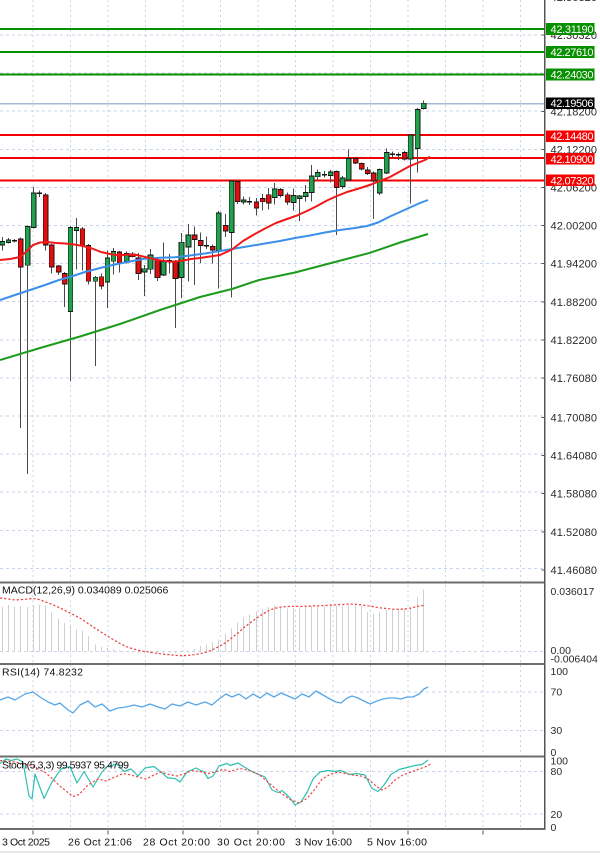 The width and height of the screenshot is (600, 859). Describe the element at coordinates (574, 495) in the screenshot. I see `svg-text: 41.58080` at that location.